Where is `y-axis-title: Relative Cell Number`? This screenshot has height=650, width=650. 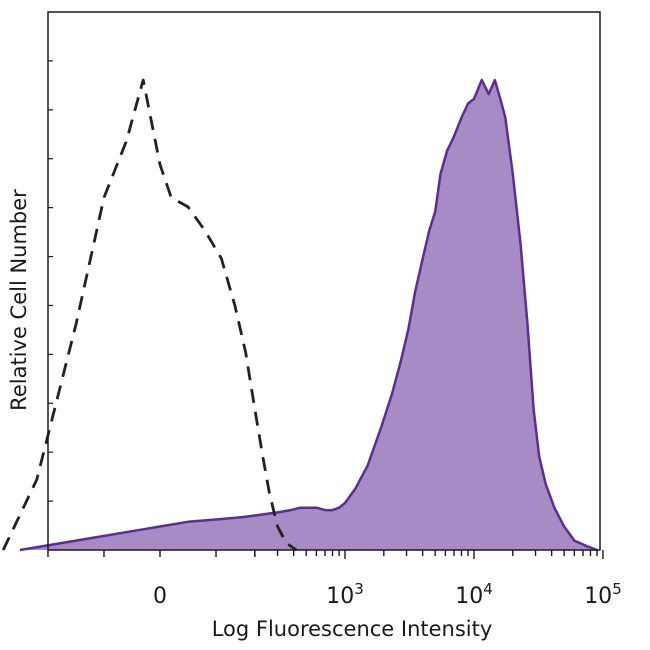 y-axis-title: Relative Cell Number is located at coordinates (19, 300).